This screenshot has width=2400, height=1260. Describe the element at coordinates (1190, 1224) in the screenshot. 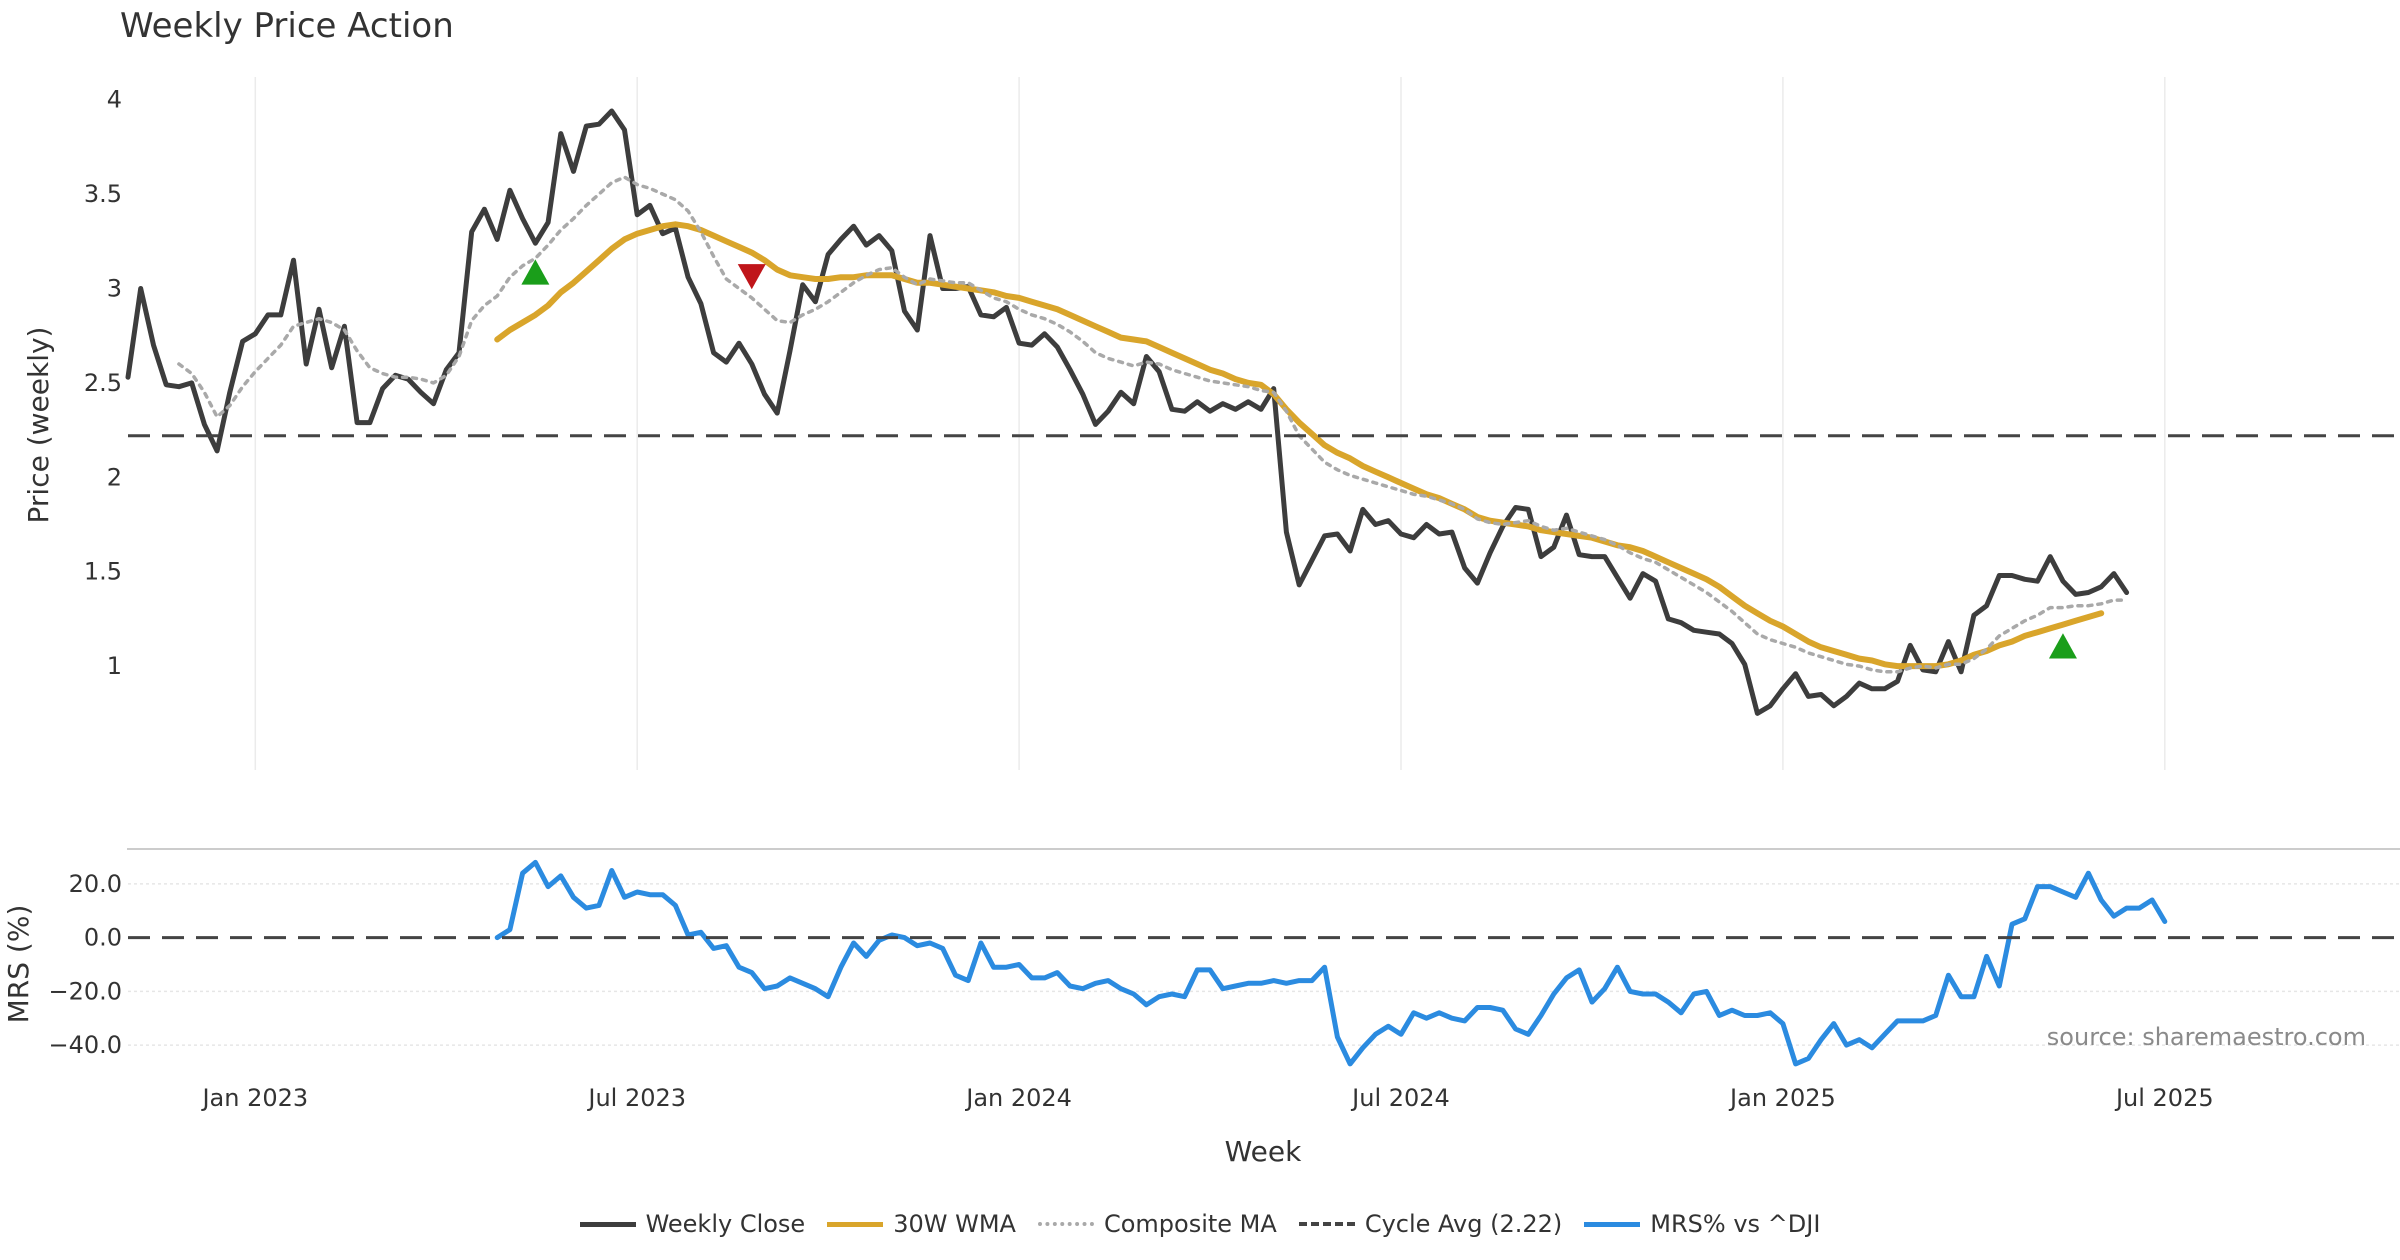

I see `legend-label: Composite MA` at that location.